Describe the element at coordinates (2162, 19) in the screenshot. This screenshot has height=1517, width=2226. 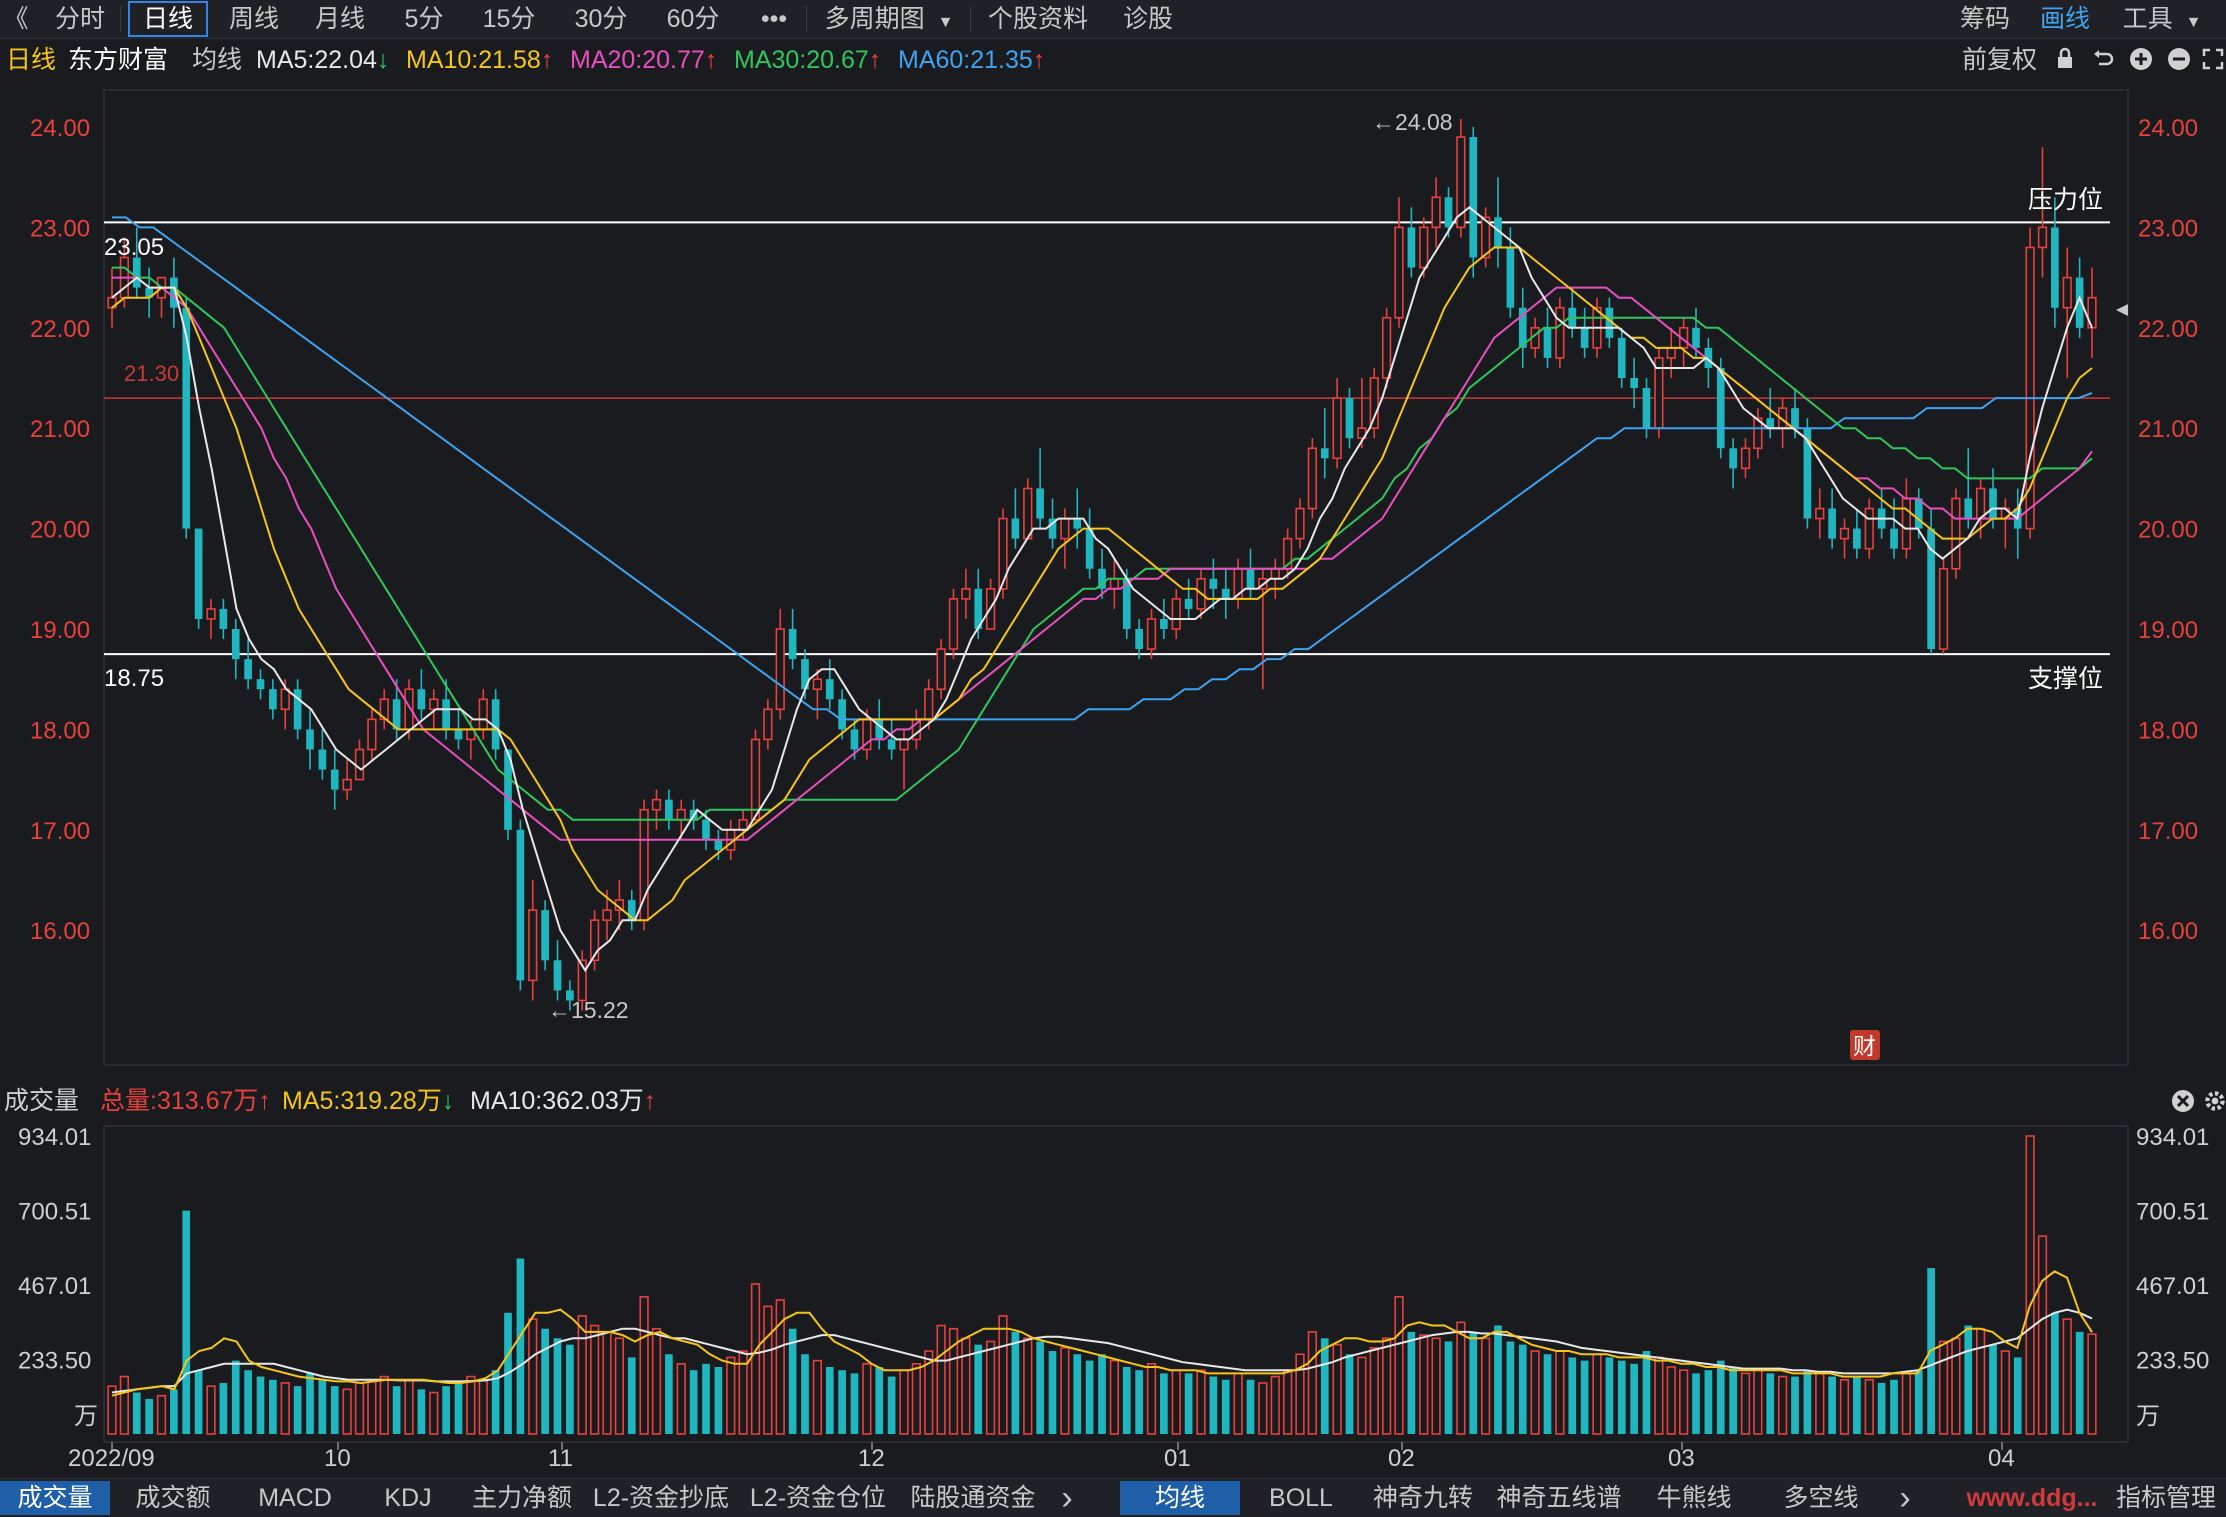
I see `tools-dropdown: 工具 ▼` at that location.